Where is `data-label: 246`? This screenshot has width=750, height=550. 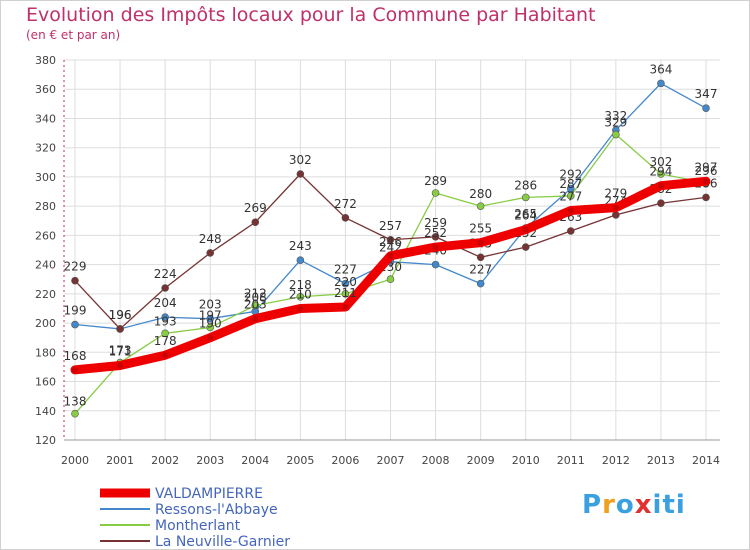 data-label: 246 is located at coordinates (390, 242).